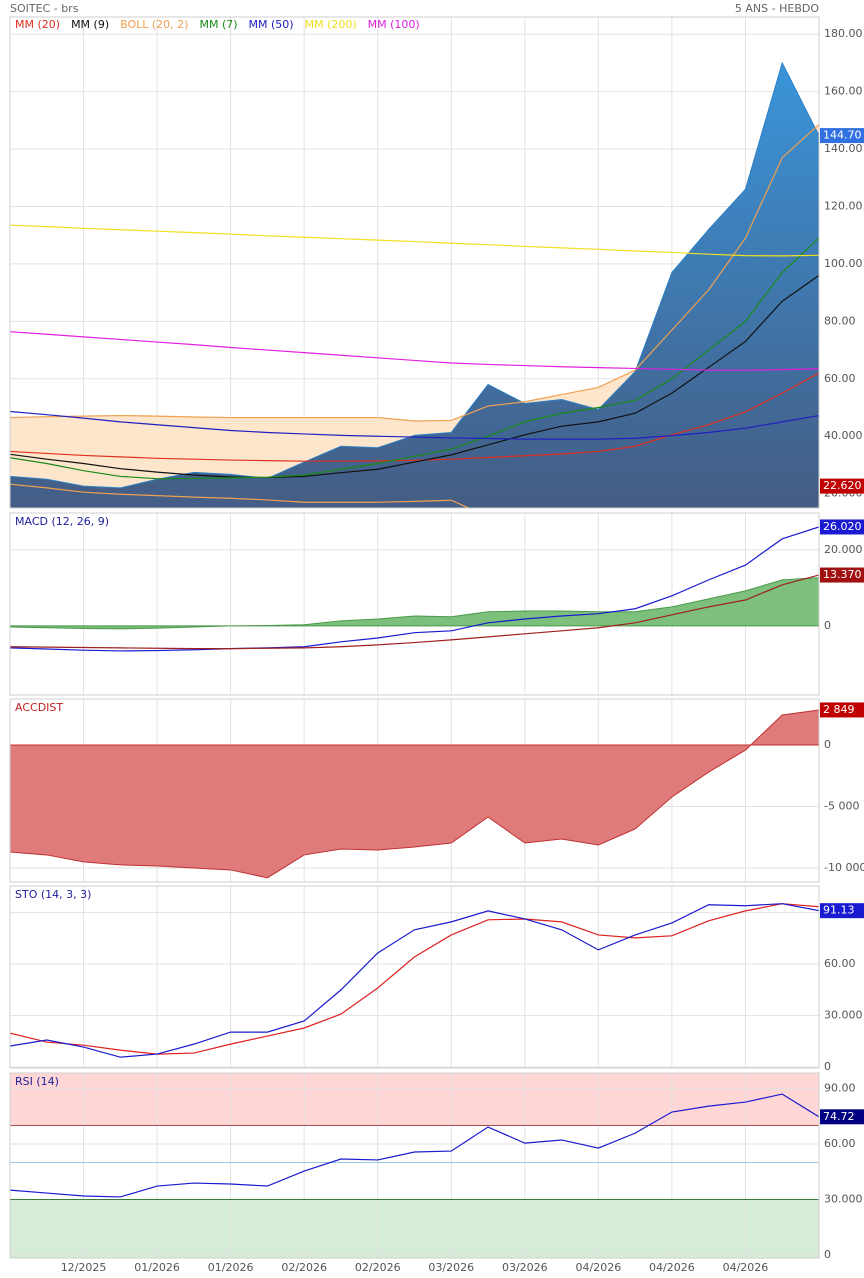 The width and height of the screenshot is (864, 1278). What do you see at coordinates (839, 709) in the screenshot?
I see `value-tag-label: 2 849` at bounding box center [839, 709].